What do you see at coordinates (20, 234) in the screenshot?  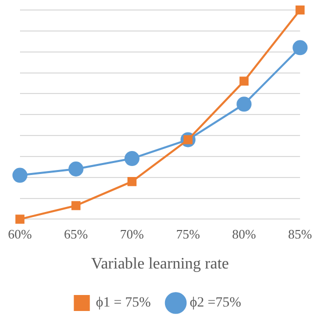 I see `x-tick-label: 60%` at bounding box center [20, 234].